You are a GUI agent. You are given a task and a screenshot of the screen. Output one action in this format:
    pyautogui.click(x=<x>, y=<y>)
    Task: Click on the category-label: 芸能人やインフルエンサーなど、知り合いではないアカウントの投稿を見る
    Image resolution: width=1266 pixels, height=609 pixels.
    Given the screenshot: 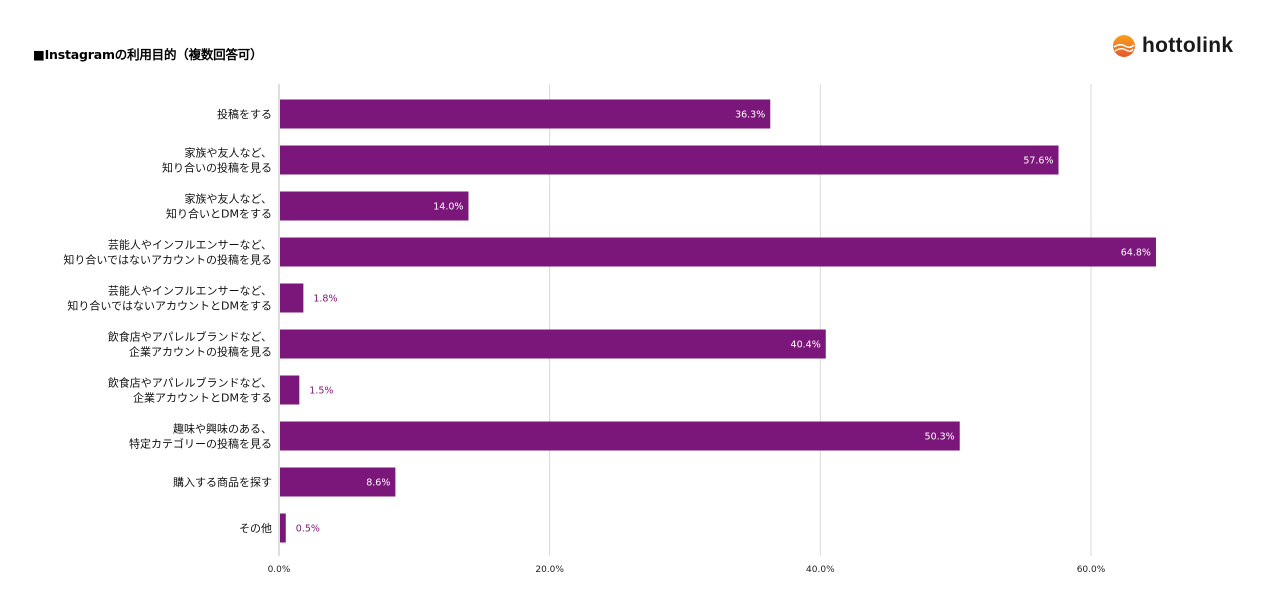 What is the action you would take?
    pyautogui.click(x=167, y=252)
    